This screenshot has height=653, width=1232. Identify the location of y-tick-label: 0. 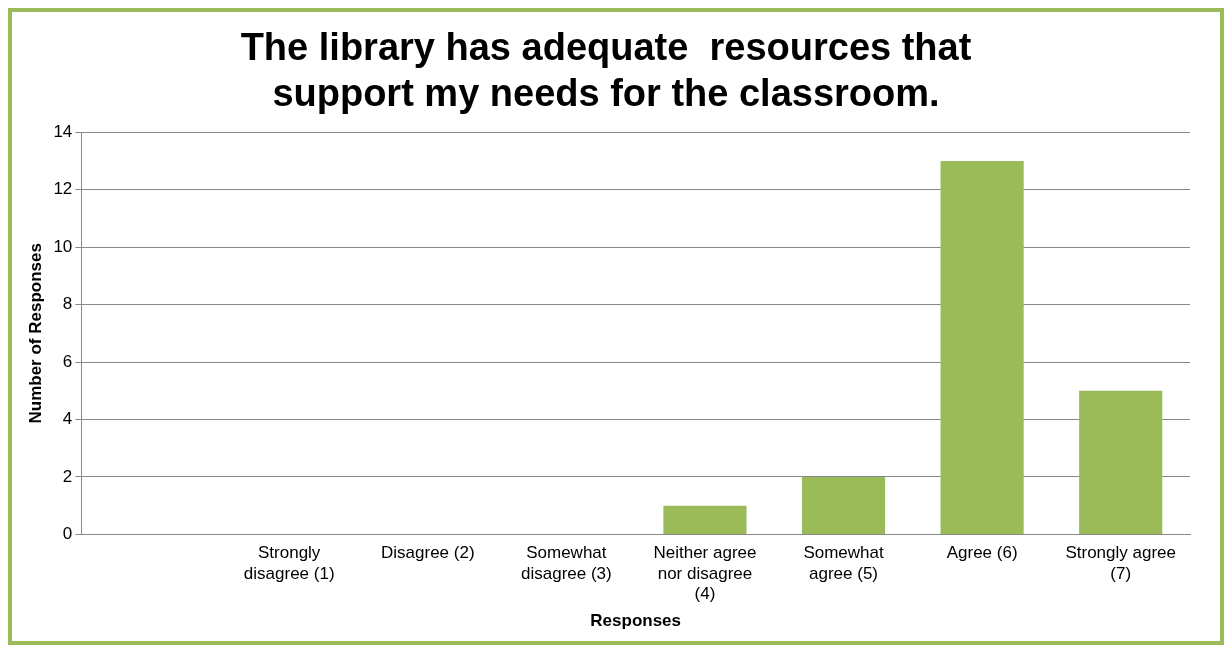
(67, 534).